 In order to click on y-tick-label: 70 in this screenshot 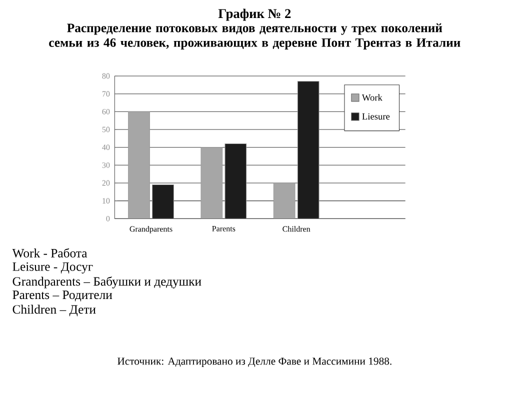, I will do `click(106, 94)`.